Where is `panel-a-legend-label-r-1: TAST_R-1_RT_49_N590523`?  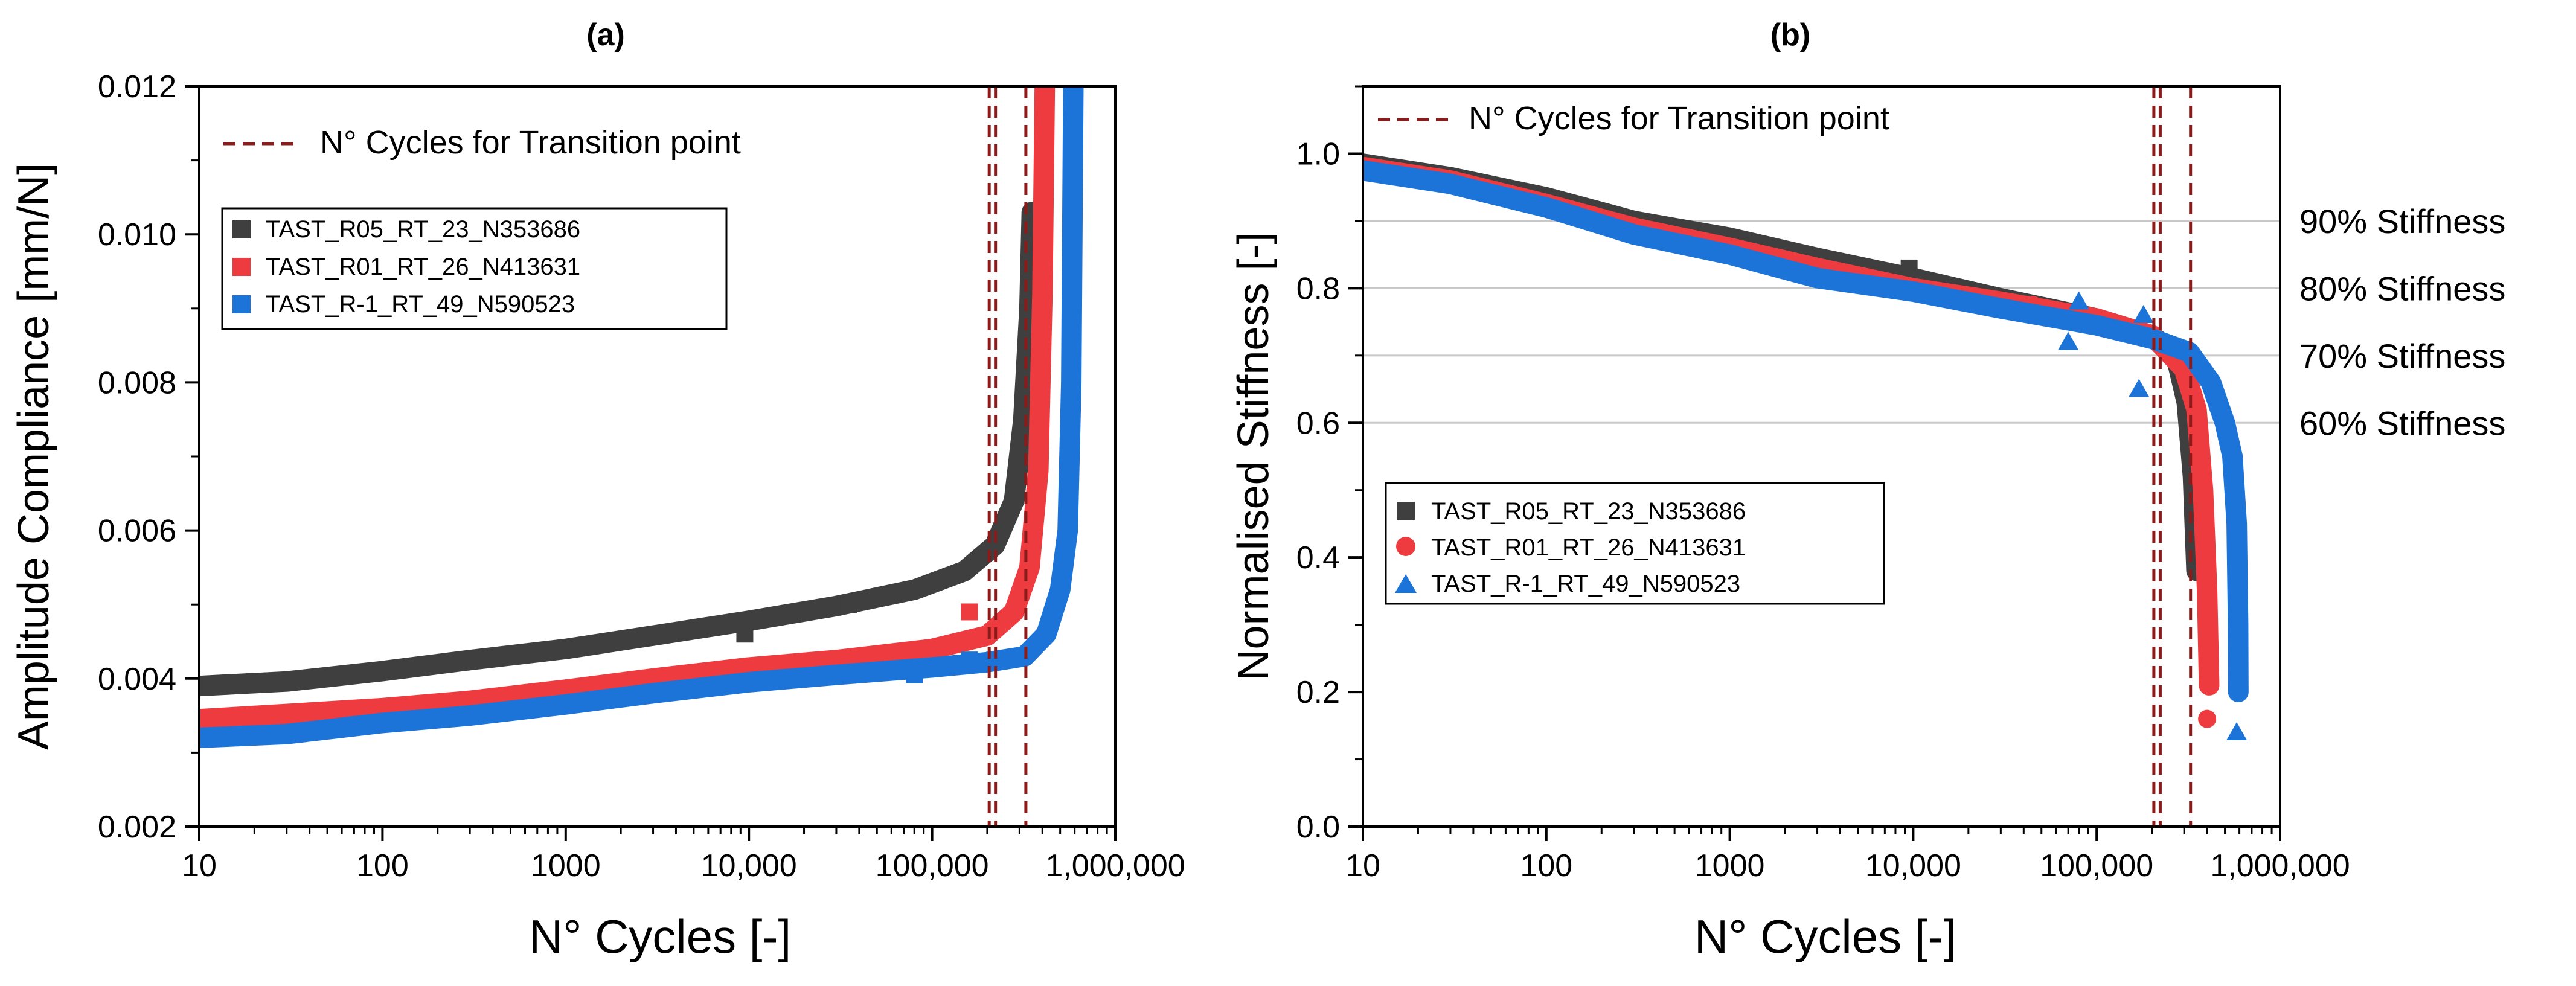
panel-a-legend-label-r-1: TAST_R-1_RT_49_N590523 is located at coordinates (420, 304).